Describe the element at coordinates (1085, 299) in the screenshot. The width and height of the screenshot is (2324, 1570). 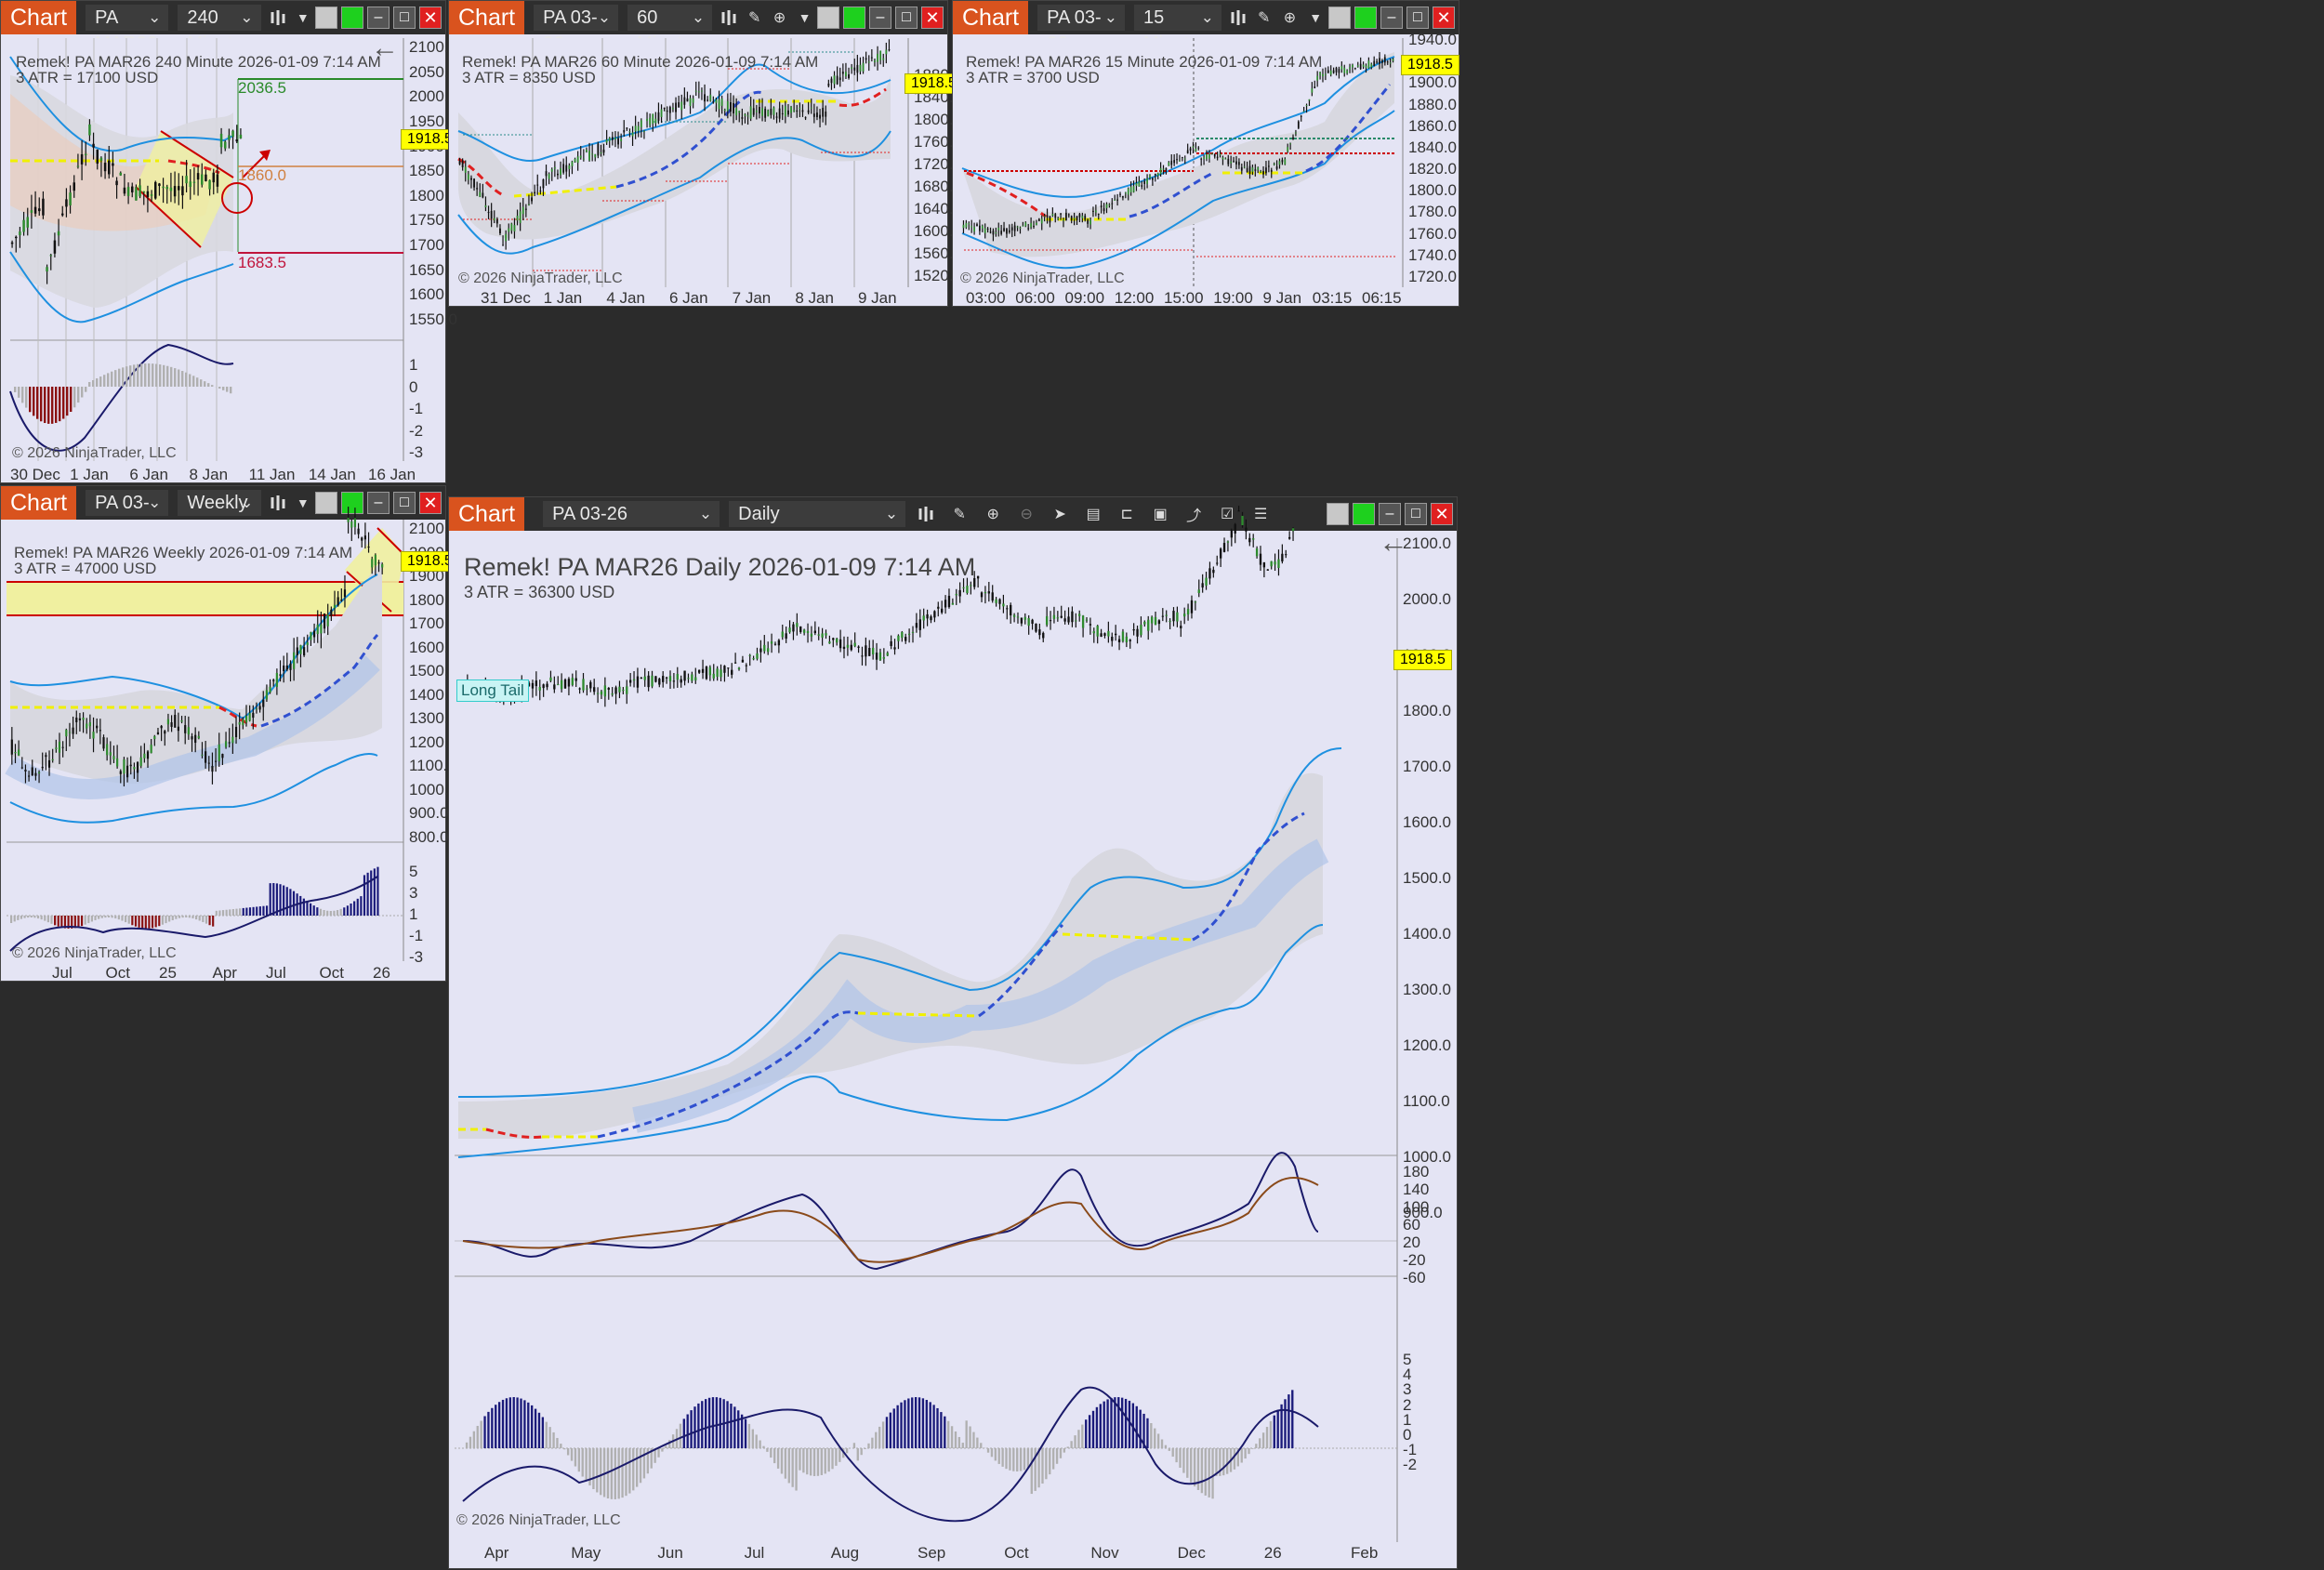
I see `time-tick: 09:00` at that location.